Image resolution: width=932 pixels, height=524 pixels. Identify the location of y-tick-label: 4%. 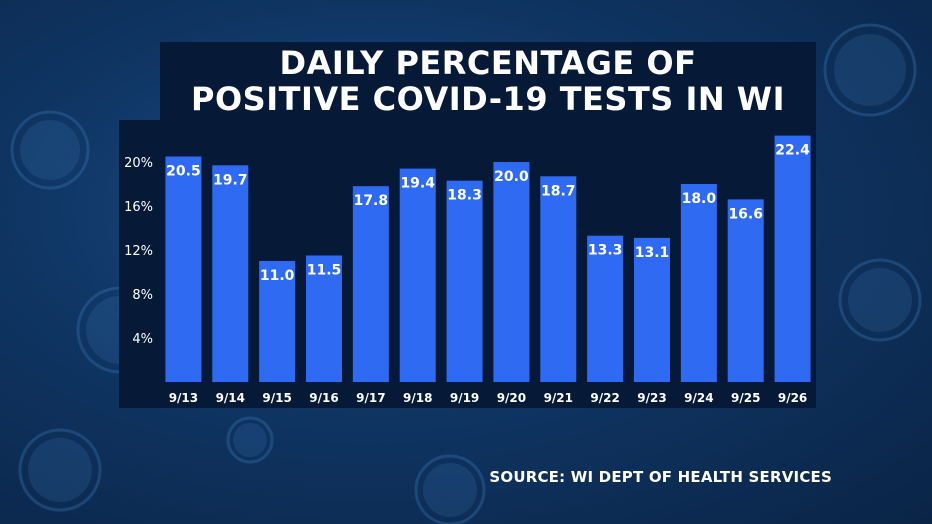
(142, 339).